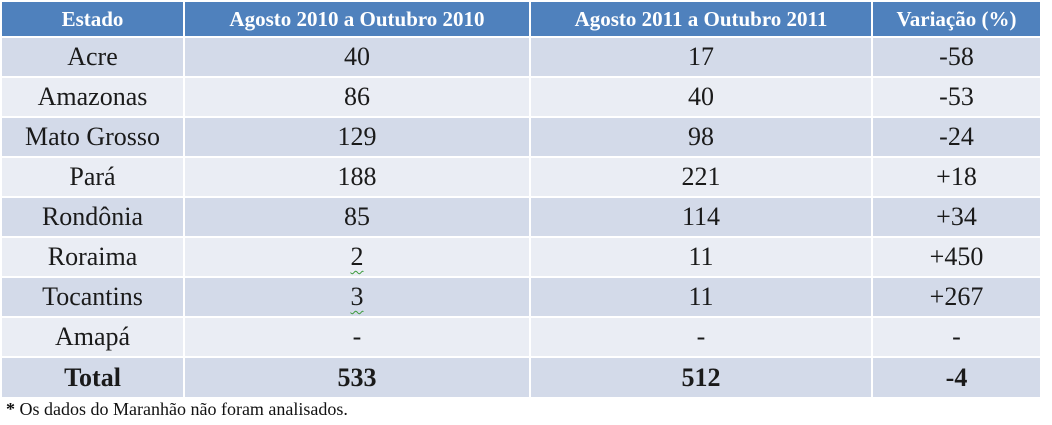 The width and height of the screenshot is (1052, 425). I want to click on state-cell: Roraima, so click(92, 257).